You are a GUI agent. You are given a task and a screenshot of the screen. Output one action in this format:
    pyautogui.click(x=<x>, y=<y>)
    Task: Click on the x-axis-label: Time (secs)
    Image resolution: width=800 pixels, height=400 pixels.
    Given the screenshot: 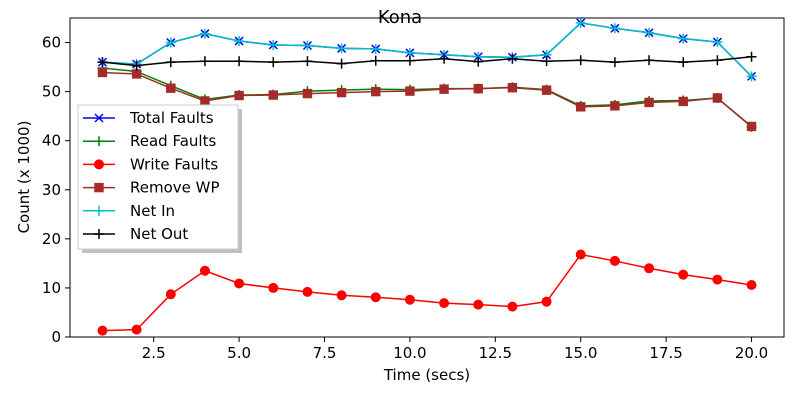 What is the action you would take?
    pyautogui.click(x=426, y=375)
    